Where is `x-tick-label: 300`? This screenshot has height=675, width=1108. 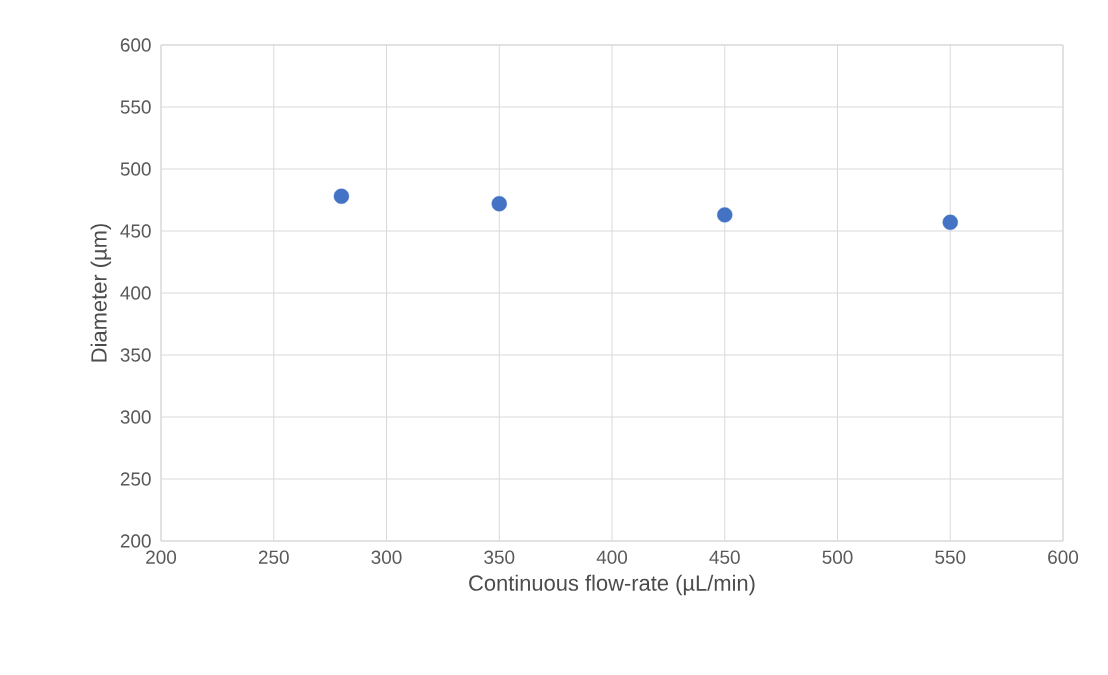
x-tick-label: 300 is located at coordinates (386, 557).